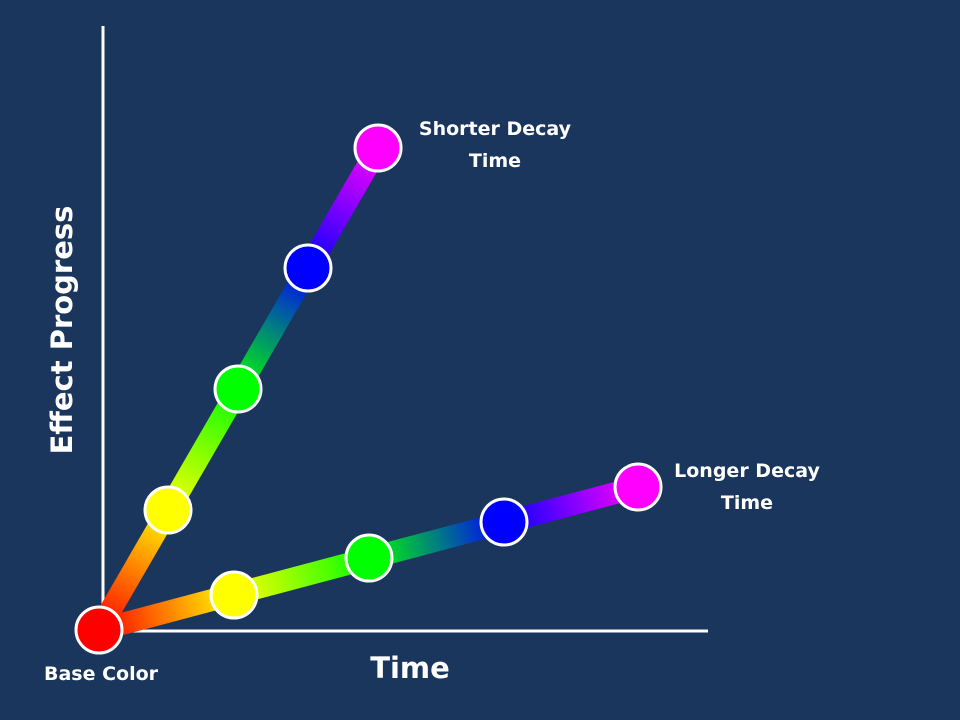  I want to click on shorter-decay-label-line2: Time, so click(495, 161).